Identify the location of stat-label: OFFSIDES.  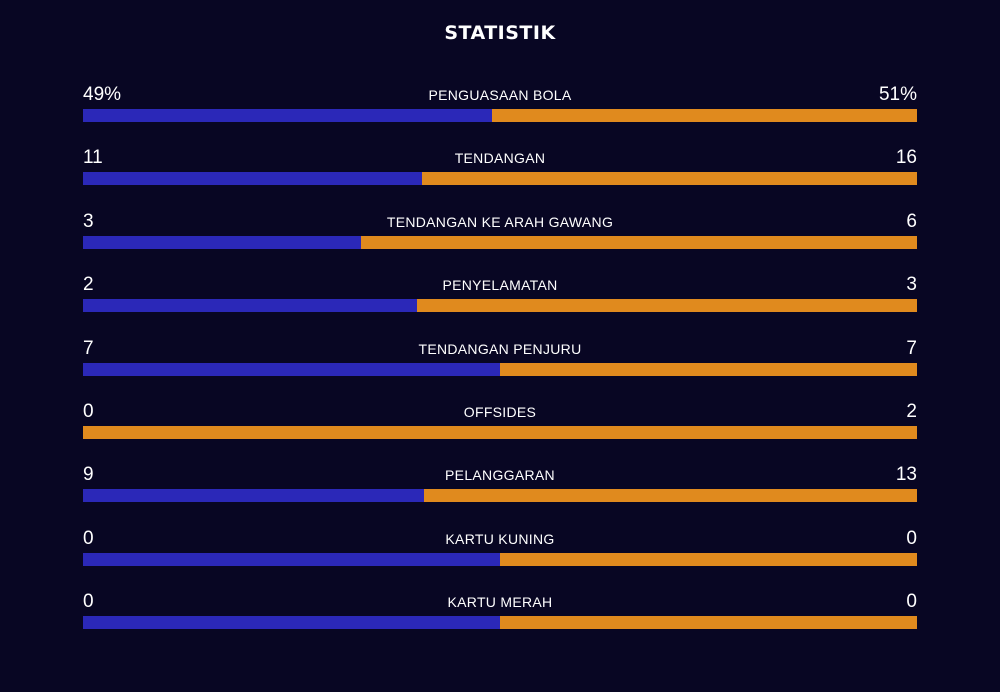
(500, 412).